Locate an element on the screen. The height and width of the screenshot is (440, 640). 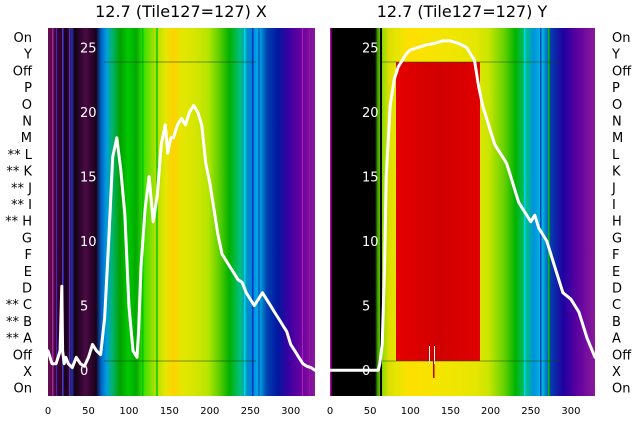
chart-title-x: 12.7 (Tile127=127) X is located at coordinates (181, 11).